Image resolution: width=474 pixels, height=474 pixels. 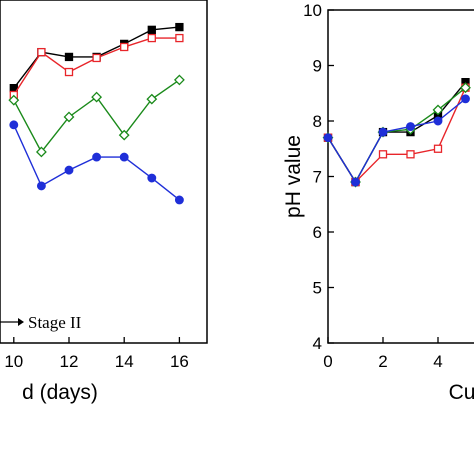 I want to click on x-axis-label: d (days), so click(x=60, y=392).